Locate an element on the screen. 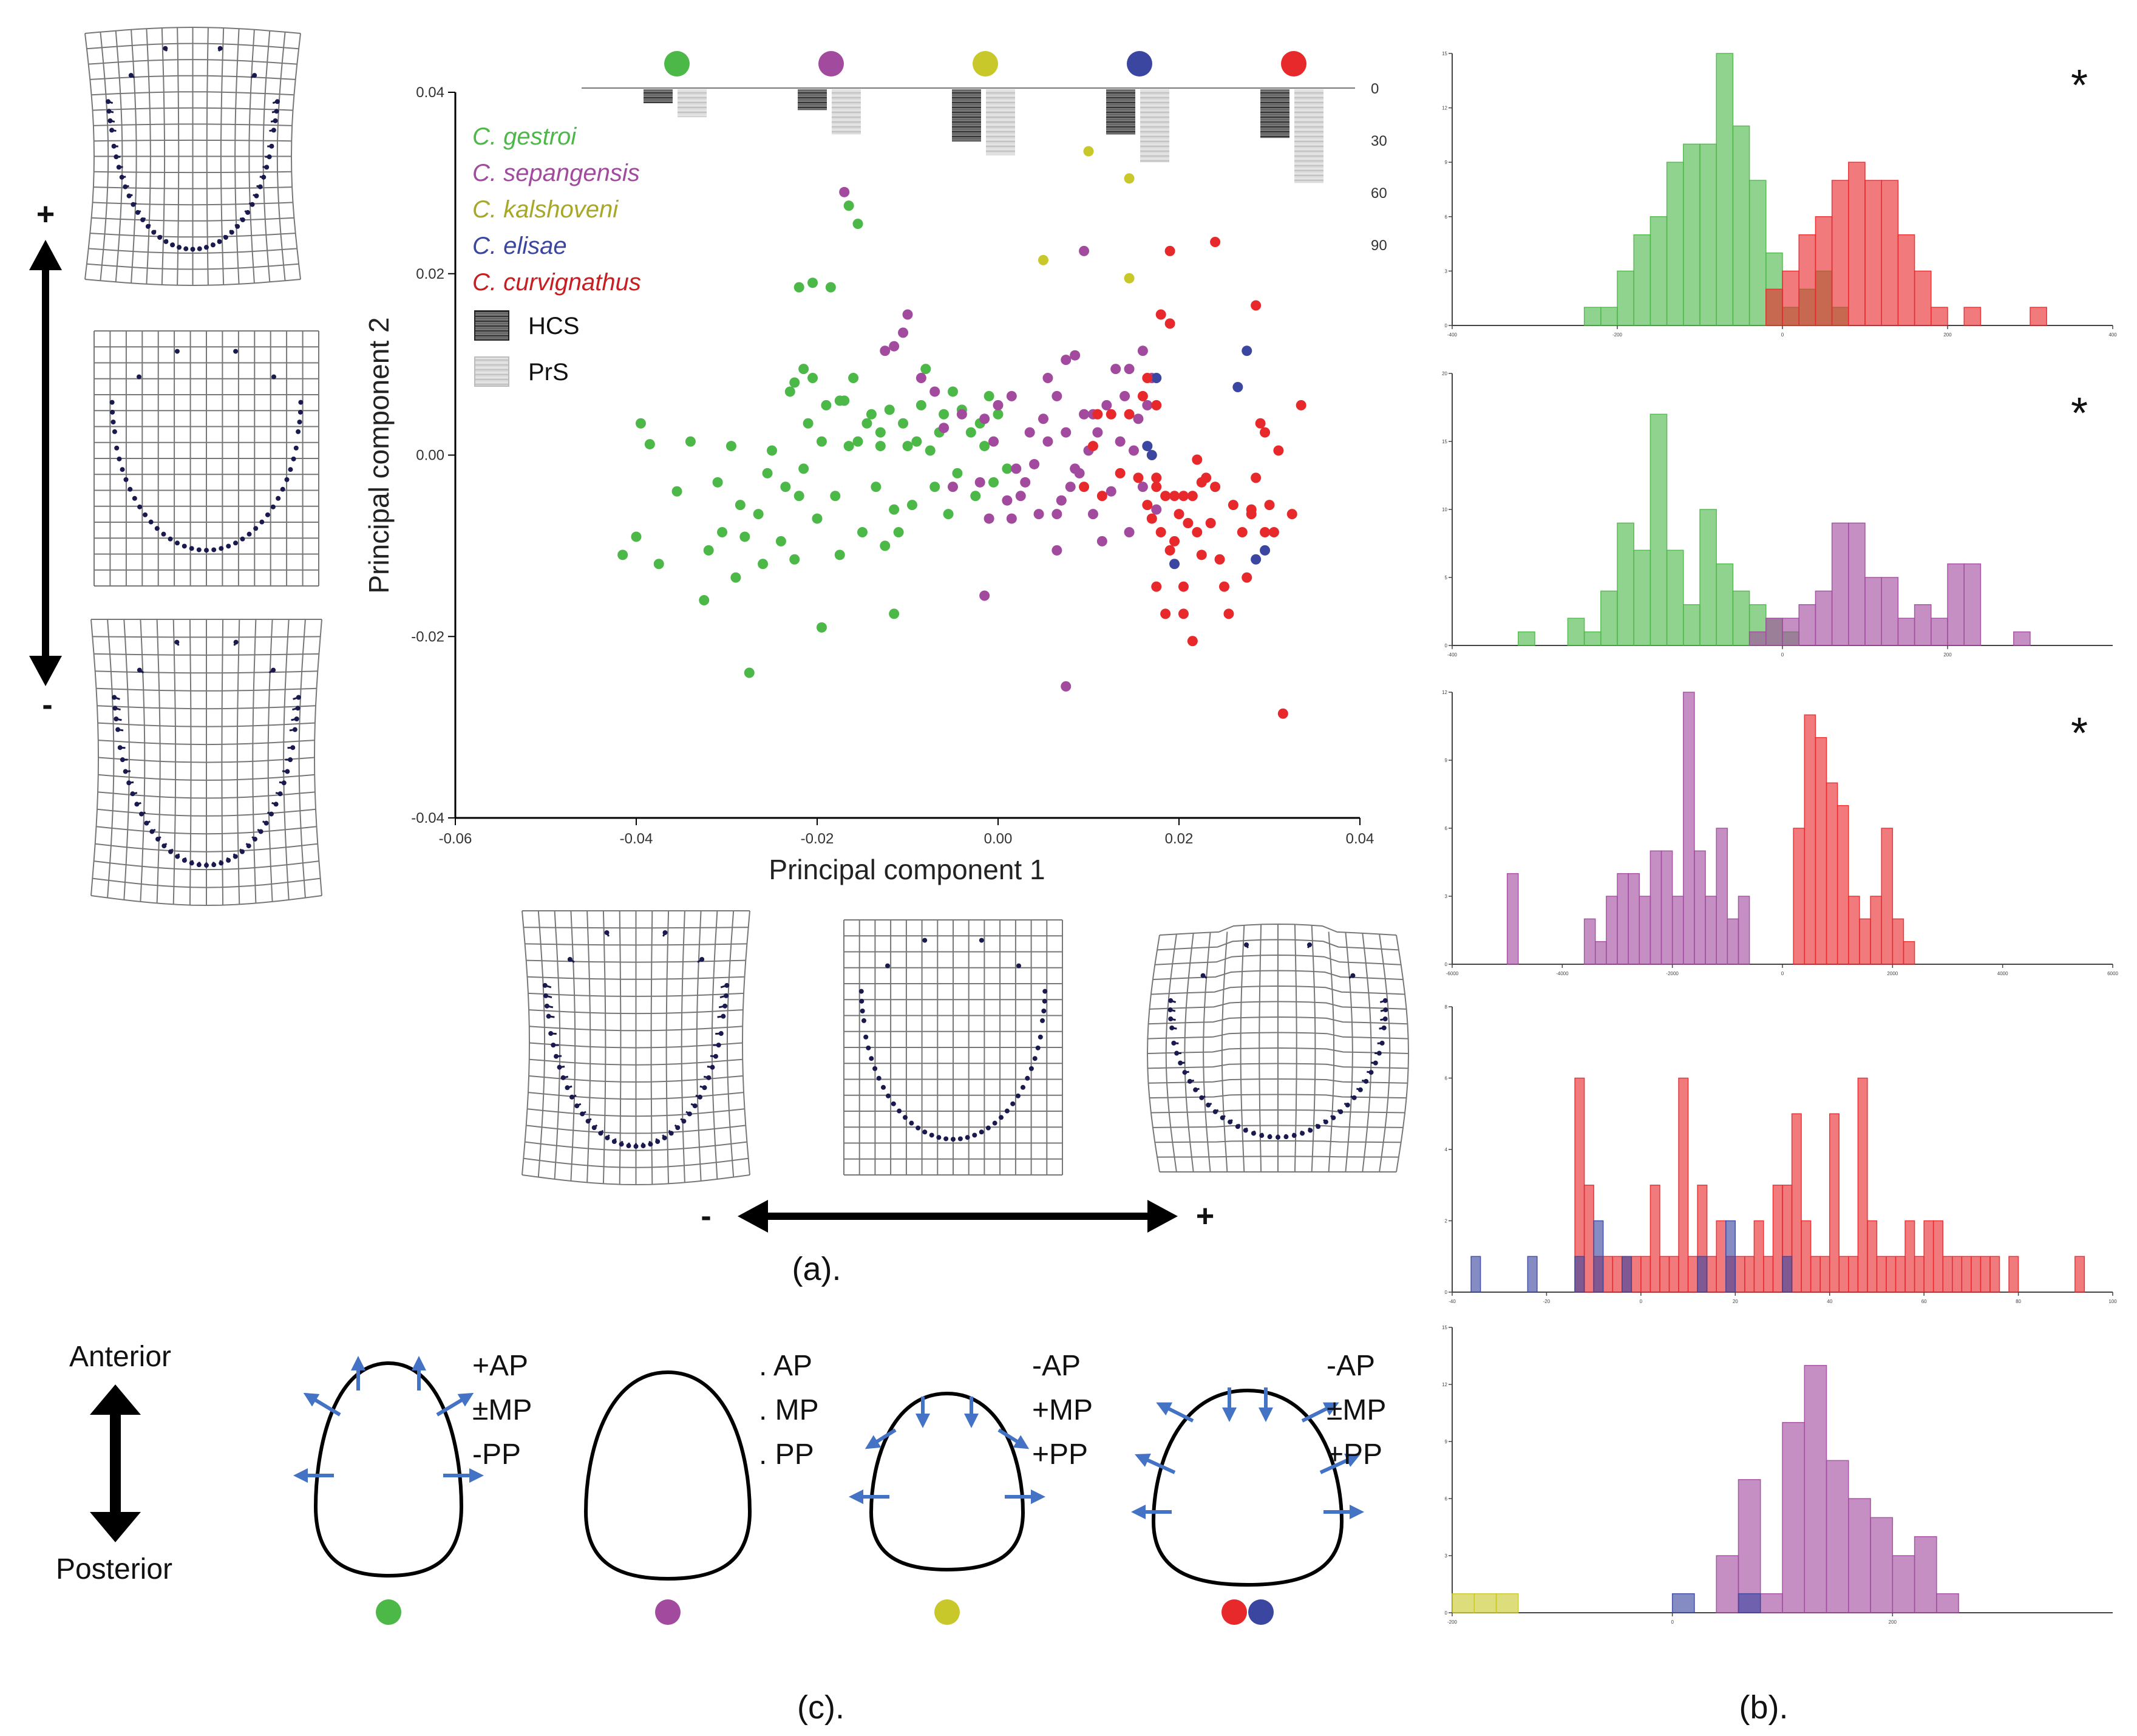 This screenshot has width=2137, height=1736. legend-prs-swatch is located at coordinates (491, 372).